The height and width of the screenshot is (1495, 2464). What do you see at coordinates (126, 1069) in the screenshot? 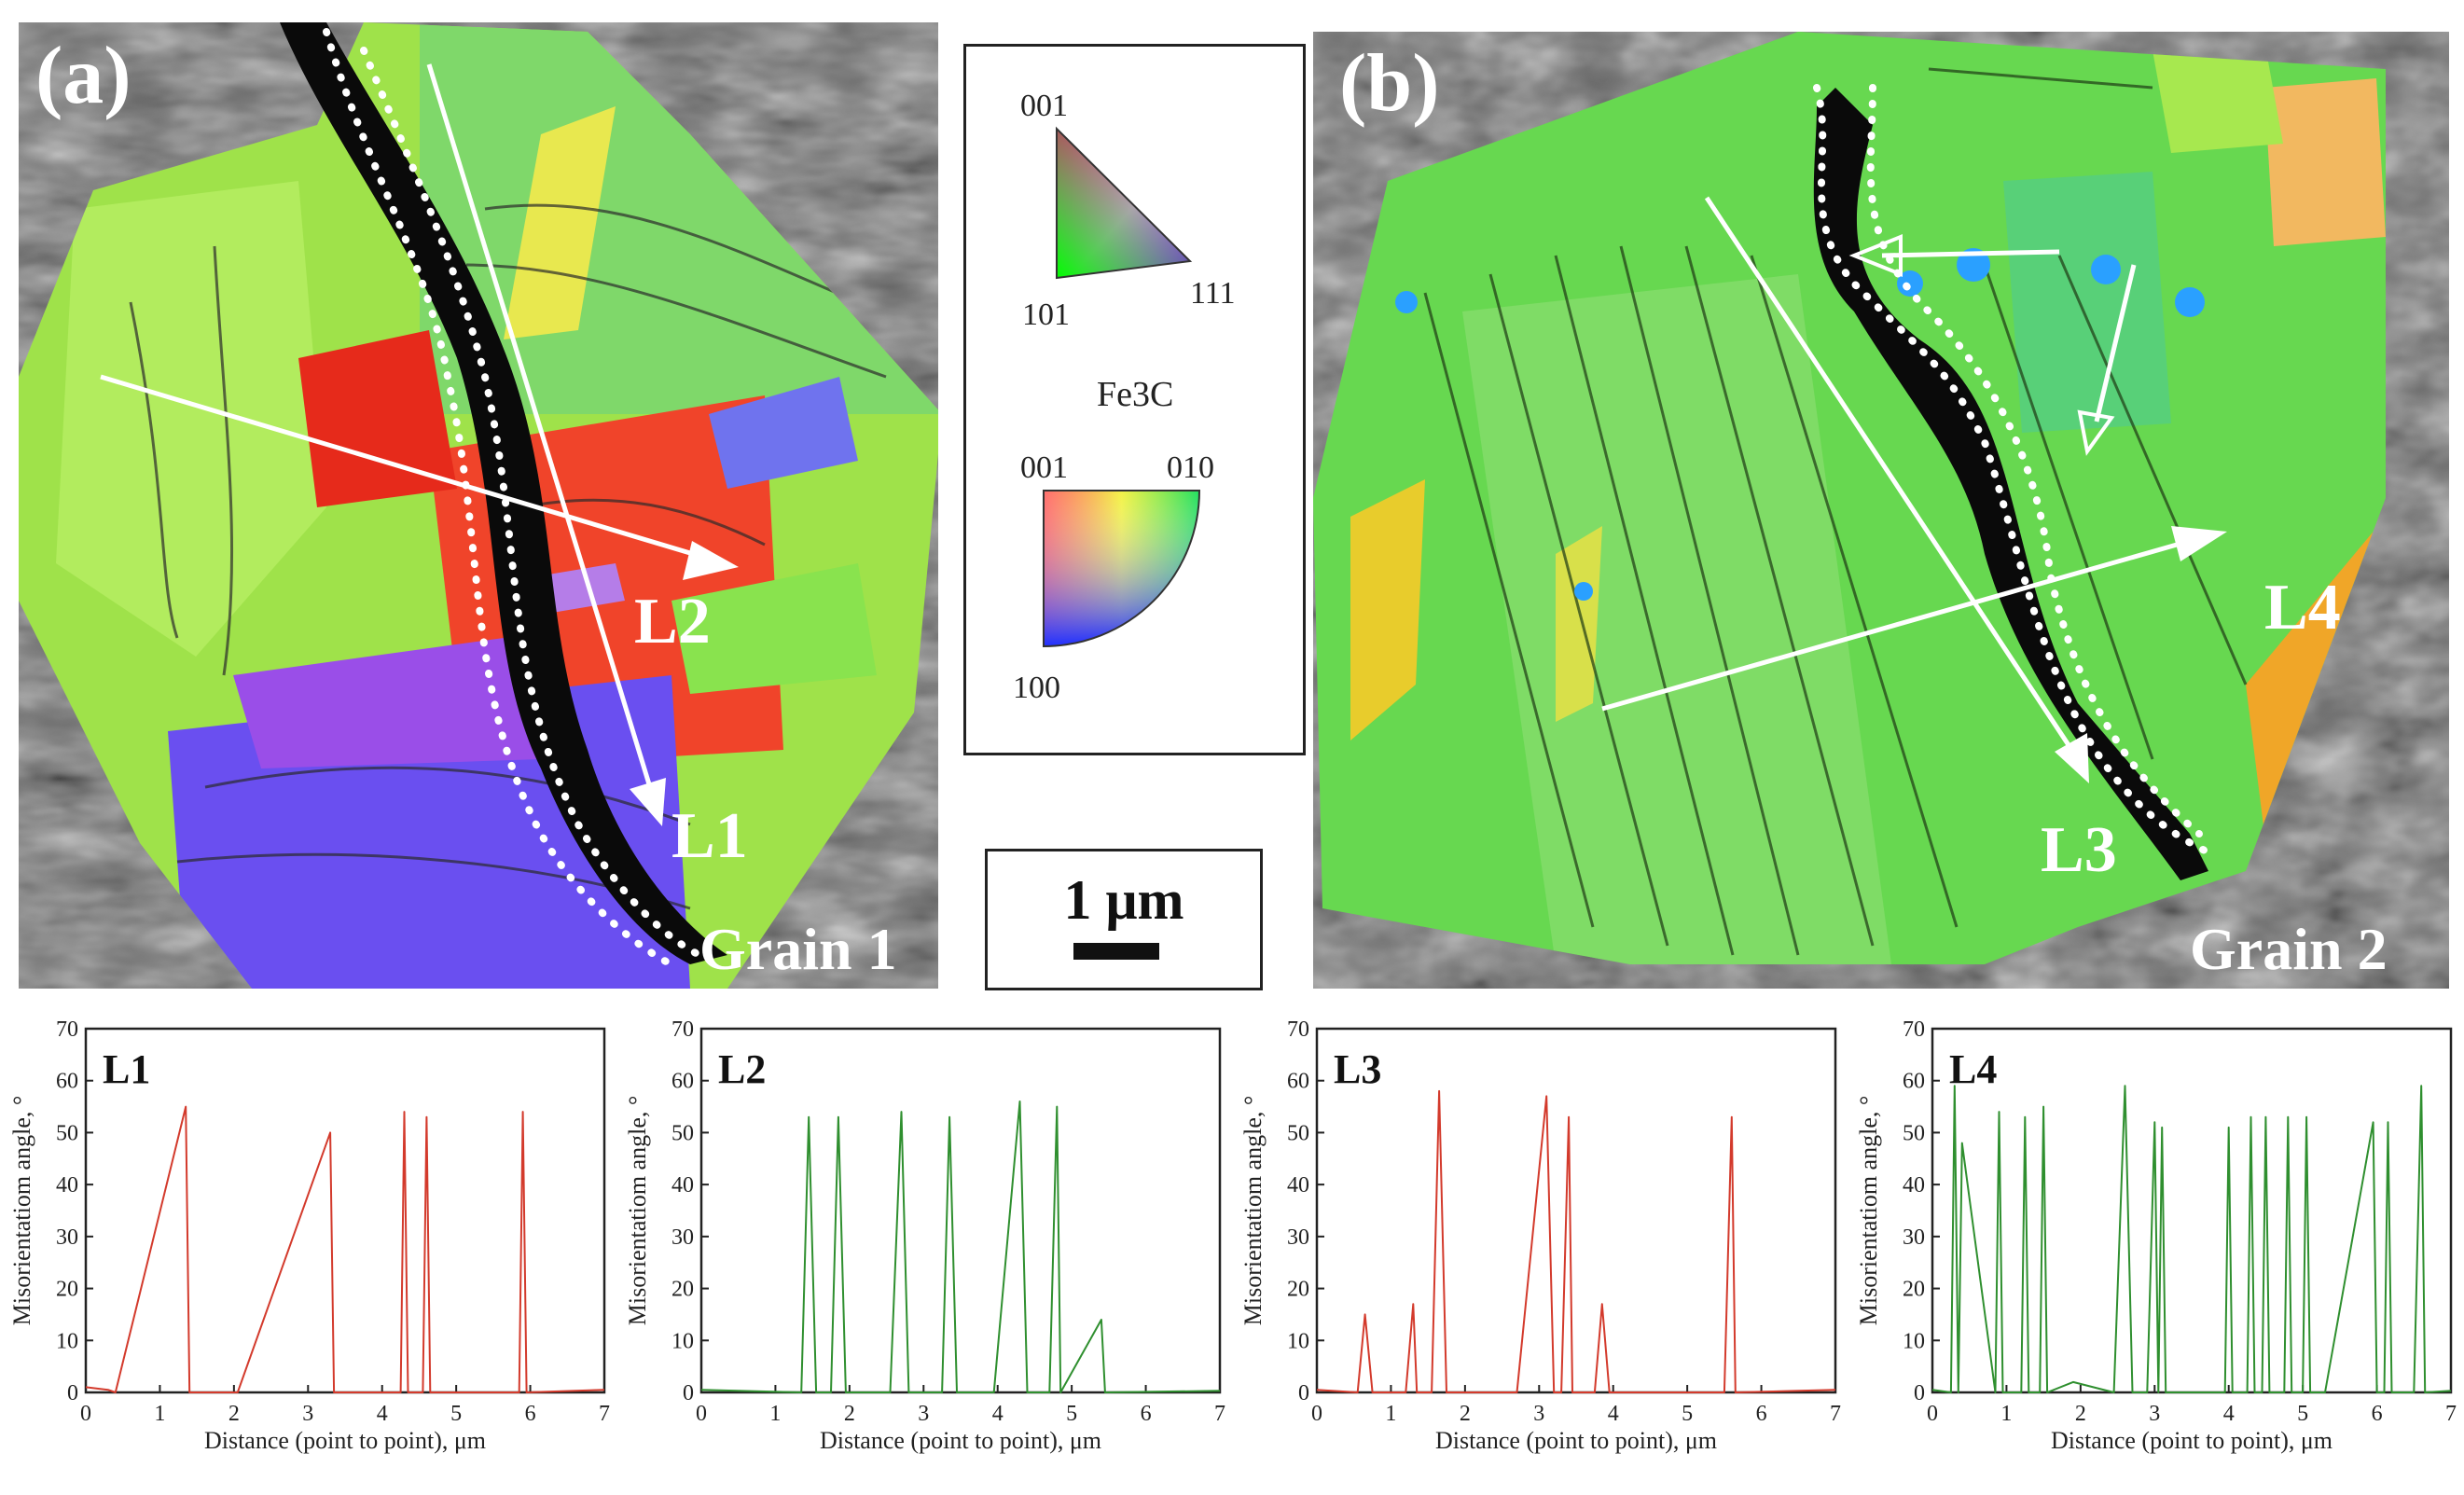
I see `plot-title: L1` at bounding box center [126, 1069].